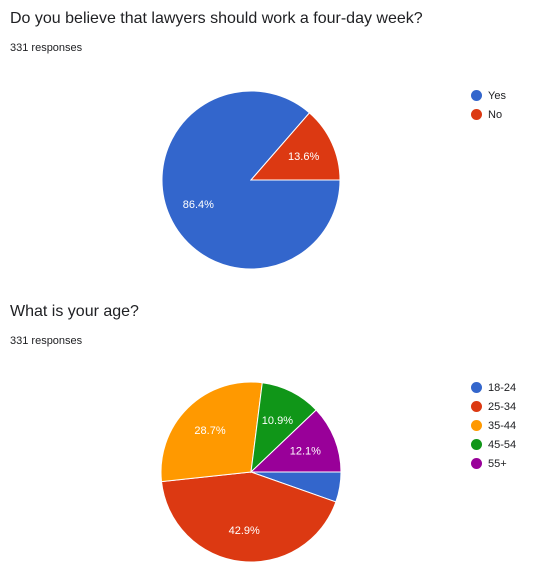  I want to click on four-day-week-legend: Yes No, so click(488, 105).